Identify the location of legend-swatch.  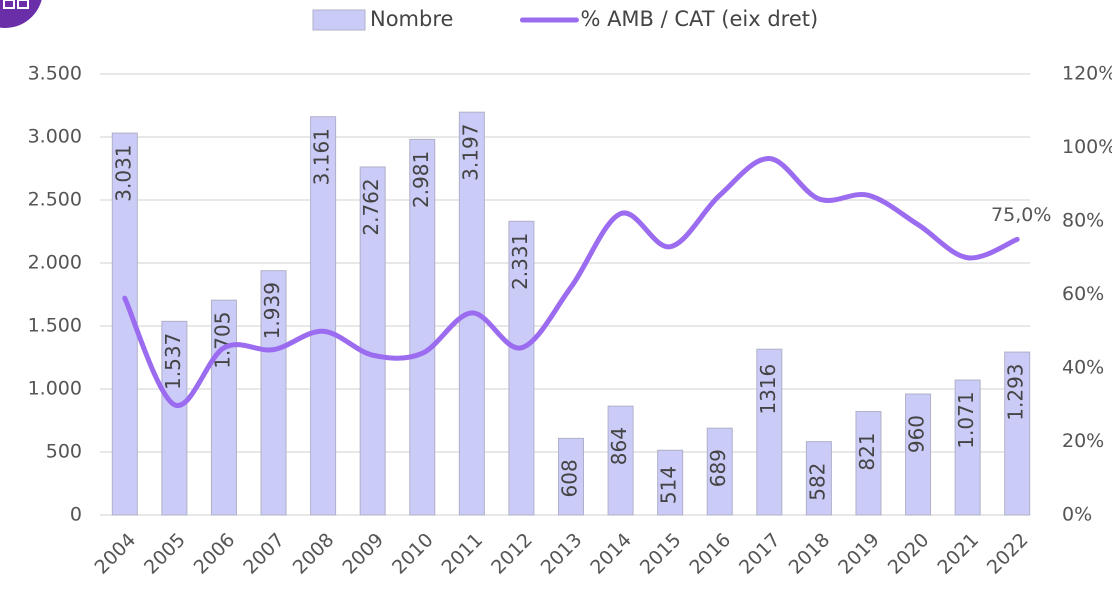
(339, 20).